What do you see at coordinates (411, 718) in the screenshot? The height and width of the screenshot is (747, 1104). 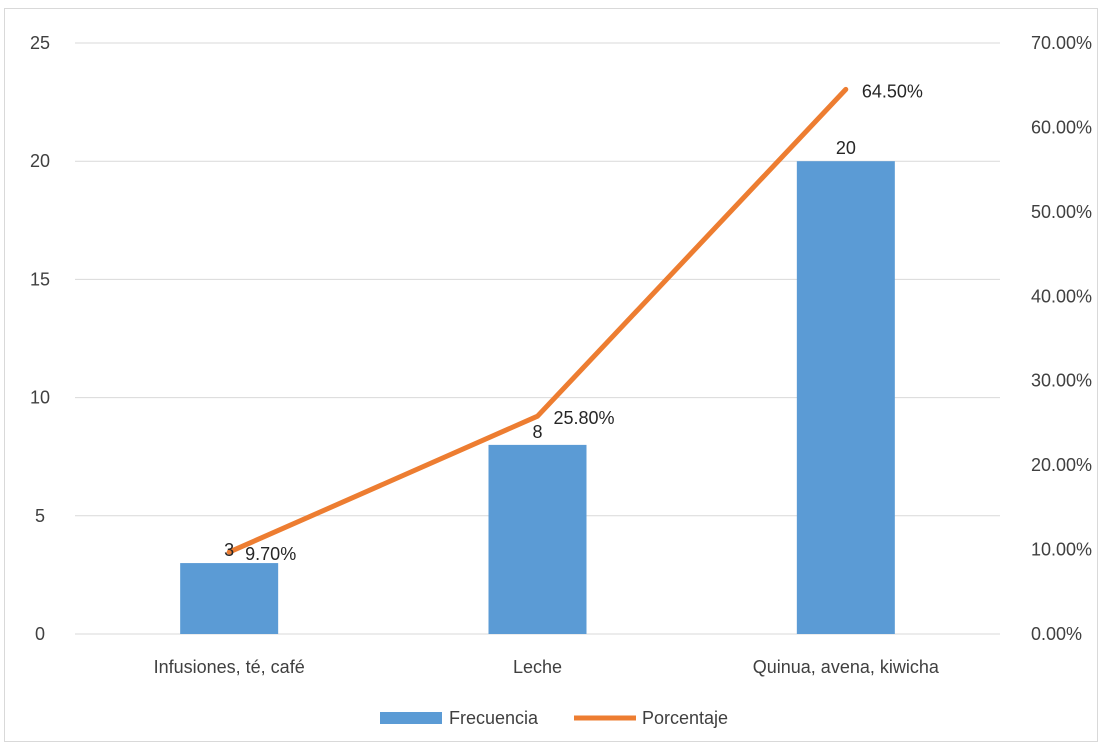 I see `legend-swatch-frecuencia` at bounding box center [411, 718].